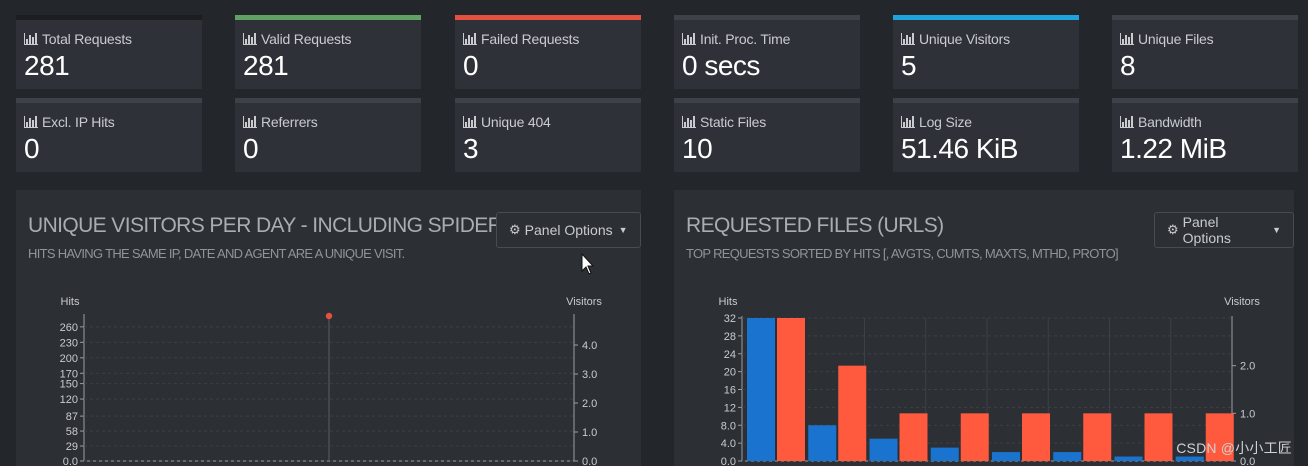 This screenshot has height=466, width=1308. What do you see at coordinates (745, 39) in the screenshot?
I see `card-label: Init. Proc. Time` at bounding box center [745, 39].